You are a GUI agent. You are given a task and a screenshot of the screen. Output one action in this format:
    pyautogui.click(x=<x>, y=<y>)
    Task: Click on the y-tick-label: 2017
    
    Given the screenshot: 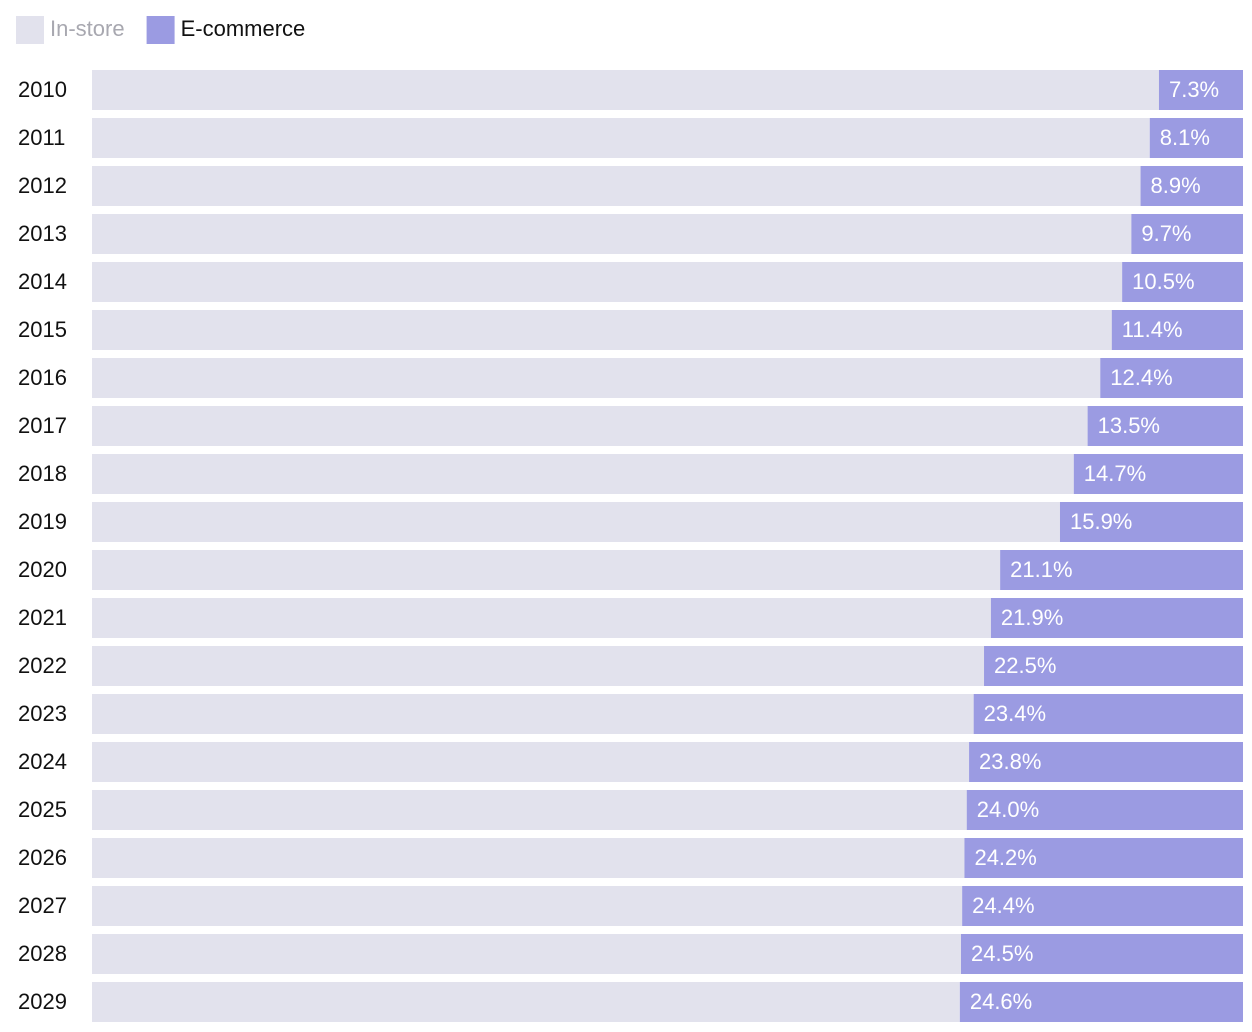 What is the action you would take?
    pyautogui.click(x=42, y=425)
    